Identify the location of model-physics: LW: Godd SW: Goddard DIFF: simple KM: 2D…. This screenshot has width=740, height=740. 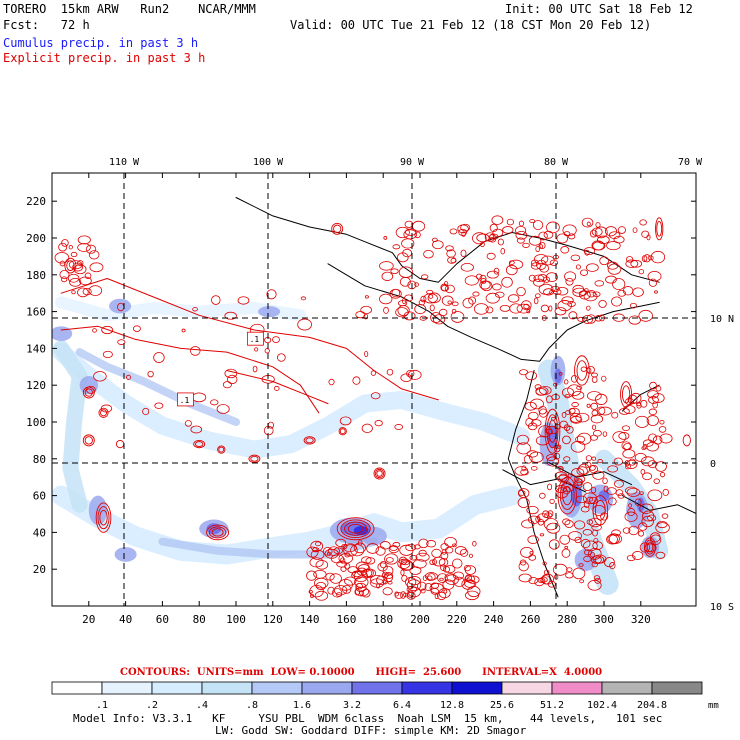
(371, 730).